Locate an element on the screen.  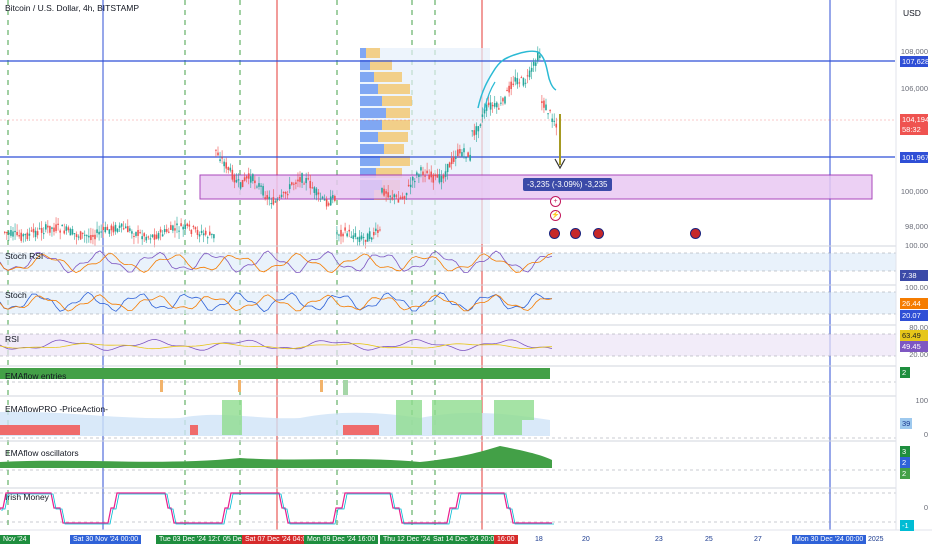
time-label: Thu 12 Dec '24 is located at coordinates (407, 539).